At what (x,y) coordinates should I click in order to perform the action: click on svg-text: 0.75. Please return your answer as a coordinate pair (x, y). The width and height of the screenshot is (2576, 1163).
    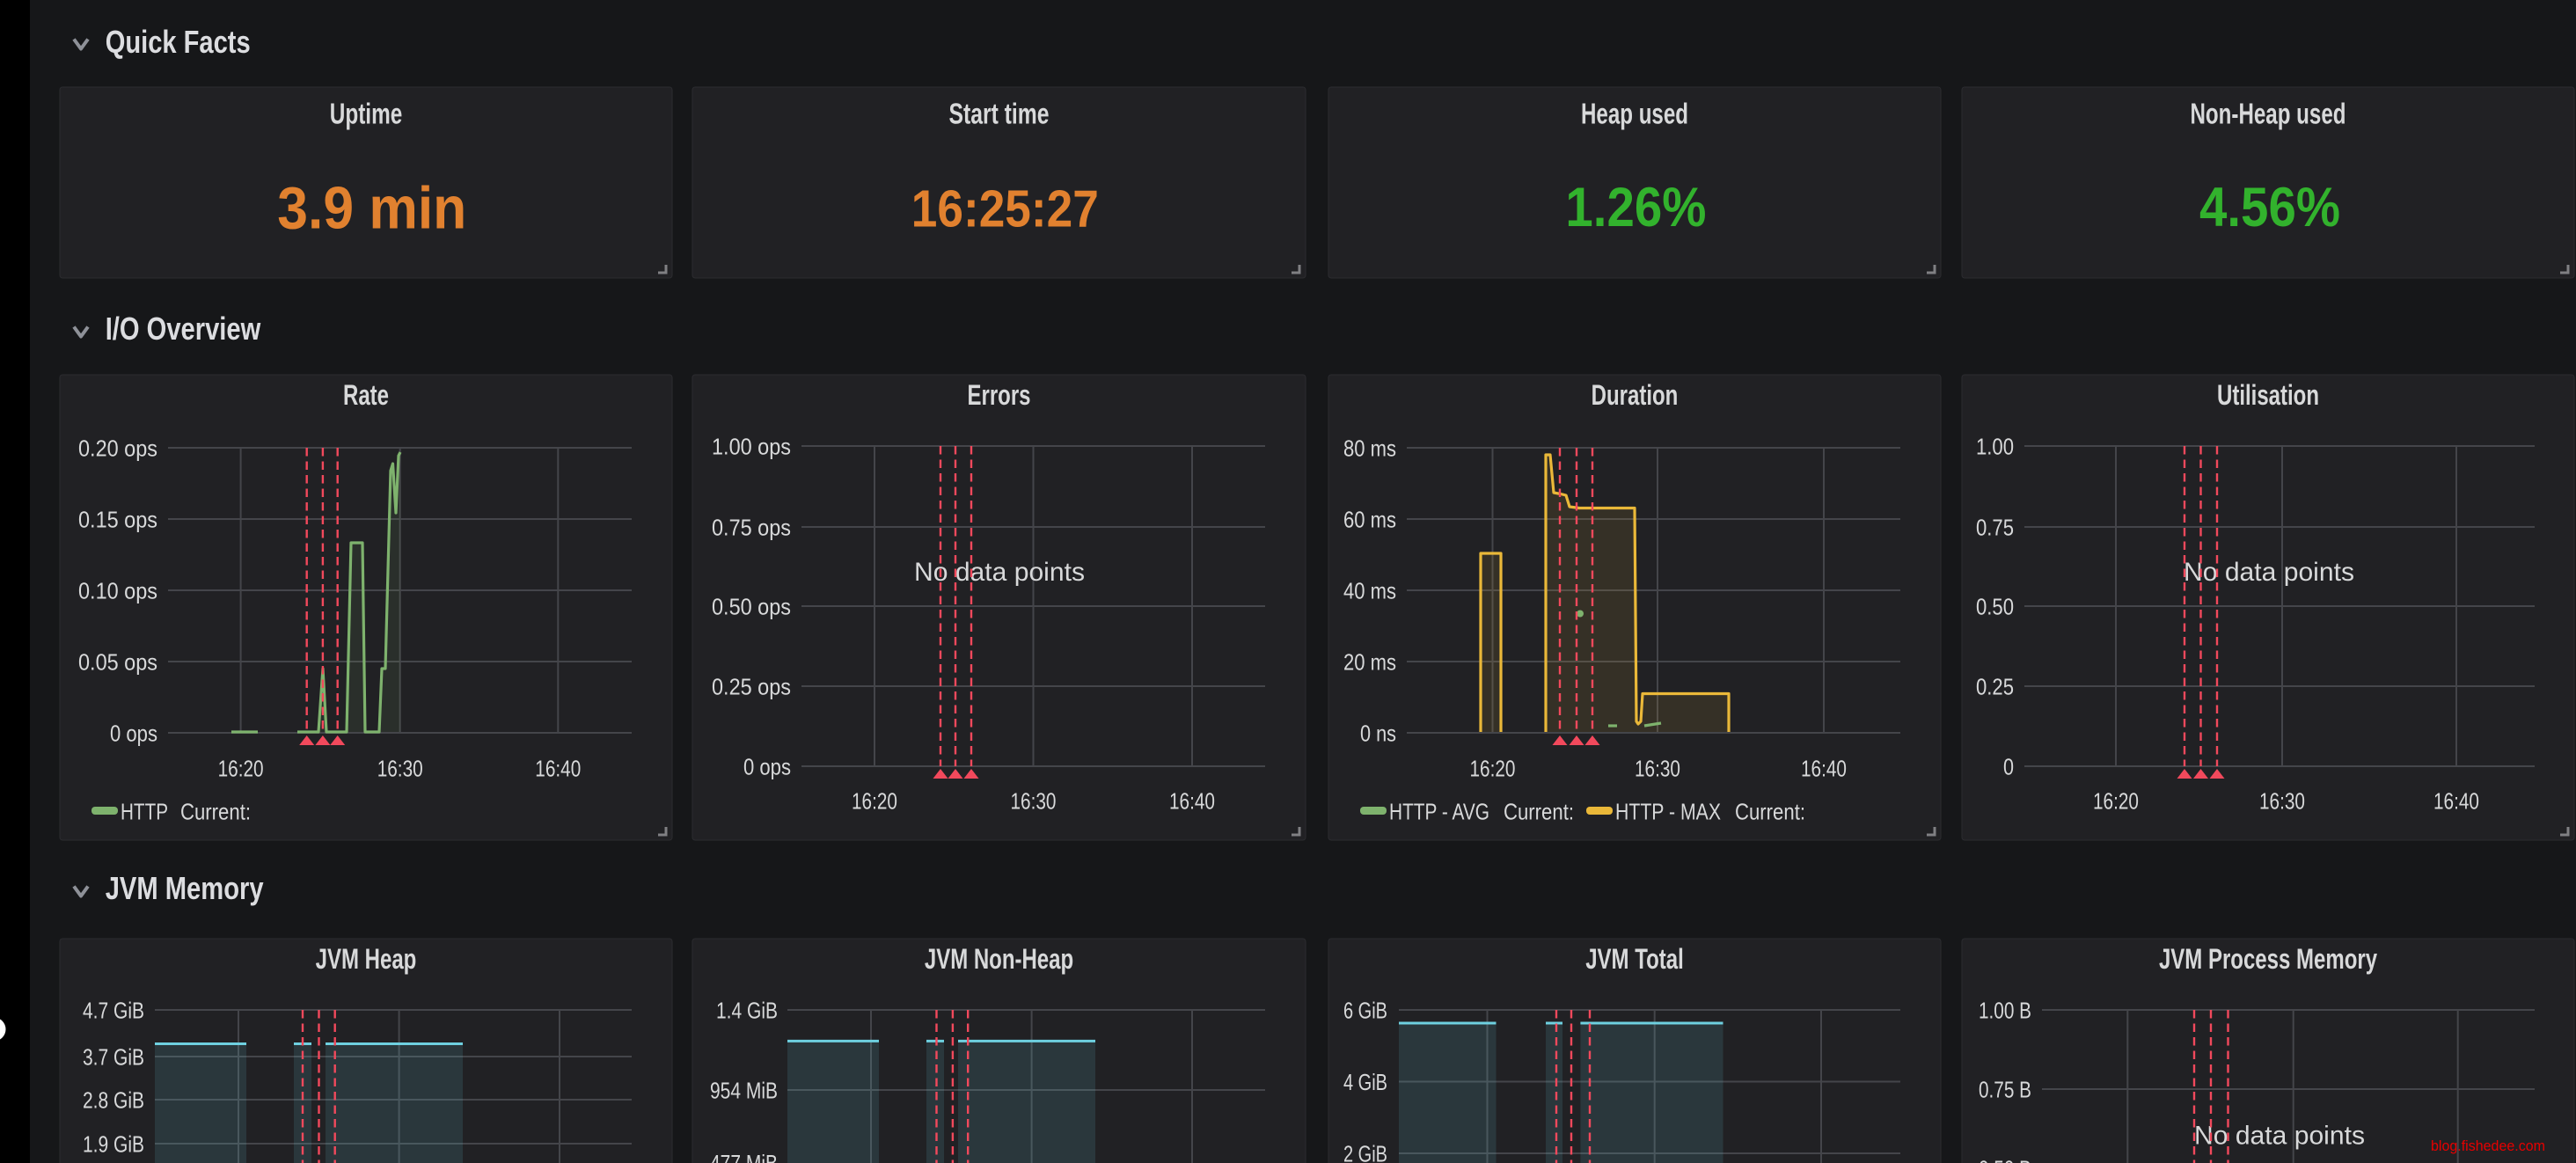
    Looking at the image, I should click on (1995, 528).